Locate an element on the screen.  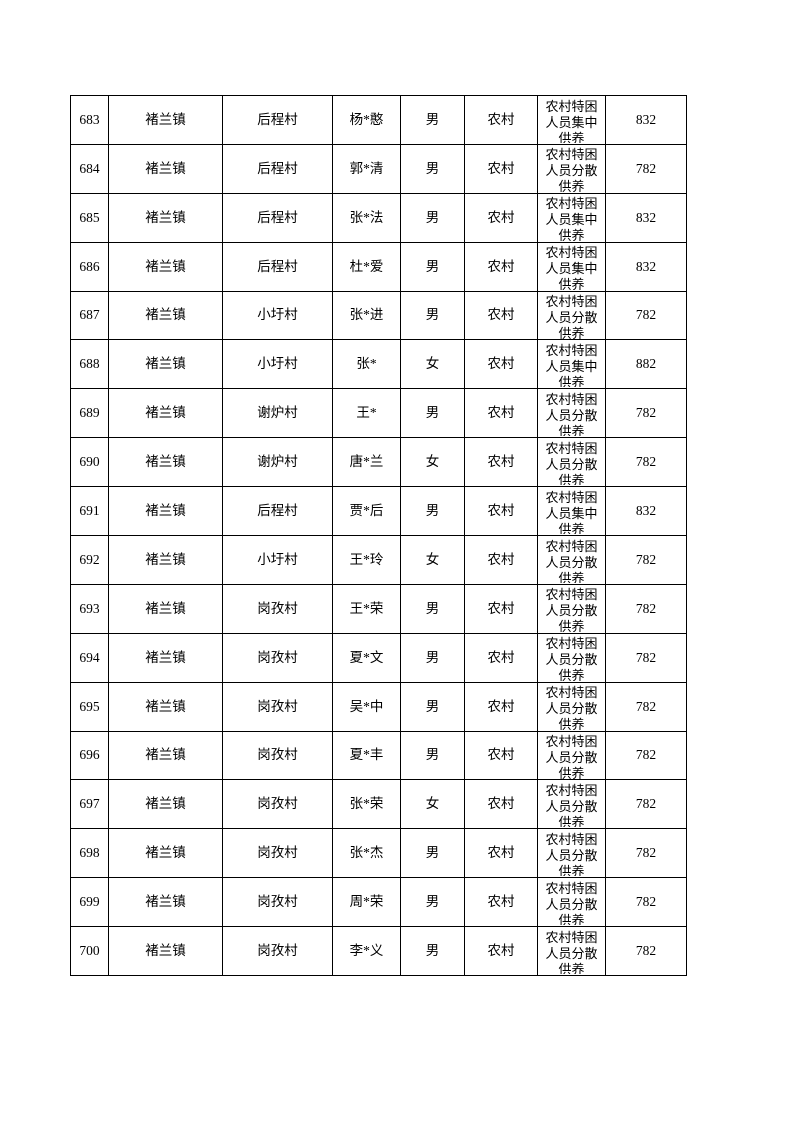
table-row: 695 褚兰镇 岗孜村 吴*中男农村 农村特困人员分散供养 782 is located at coordinates (378, 706).